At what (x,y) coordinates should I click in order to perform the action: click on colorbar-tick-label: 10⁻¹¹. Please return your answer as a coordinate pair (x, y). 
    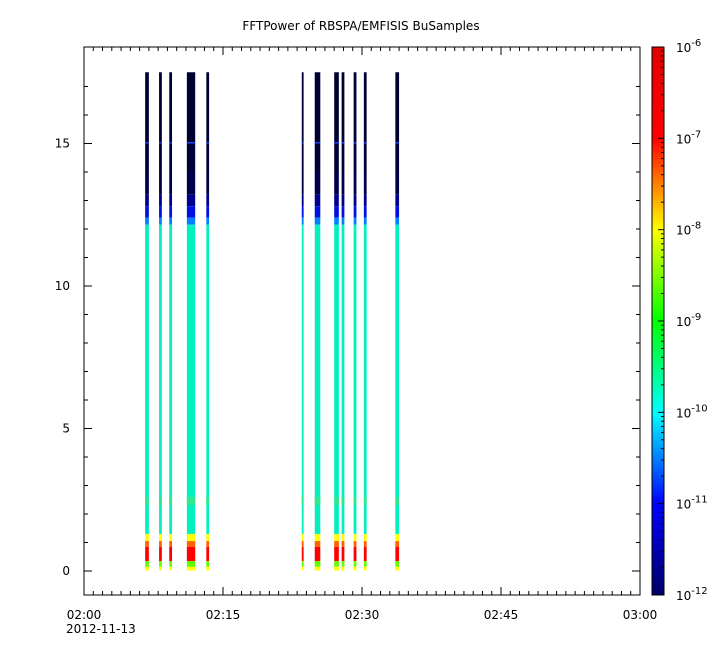
    Looking at the image, I should click on (692, 503).